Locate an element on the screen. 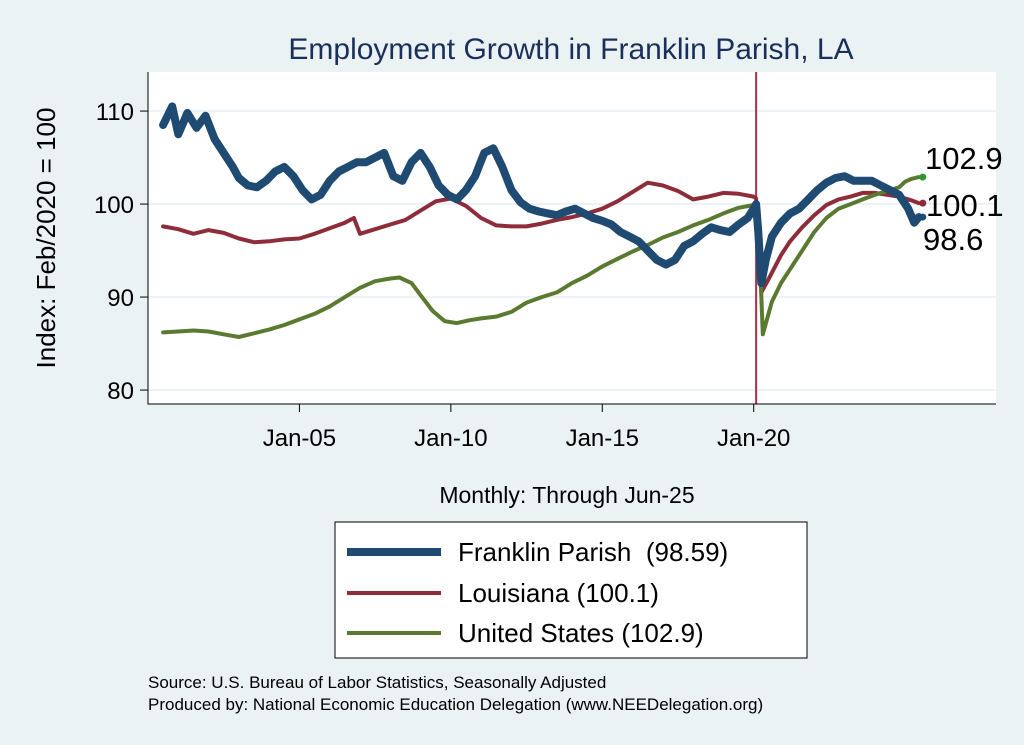 The image size is (1024, 745). legend-label-louisiana: Louisiana (100.1) is located at coordinates (558, 593).